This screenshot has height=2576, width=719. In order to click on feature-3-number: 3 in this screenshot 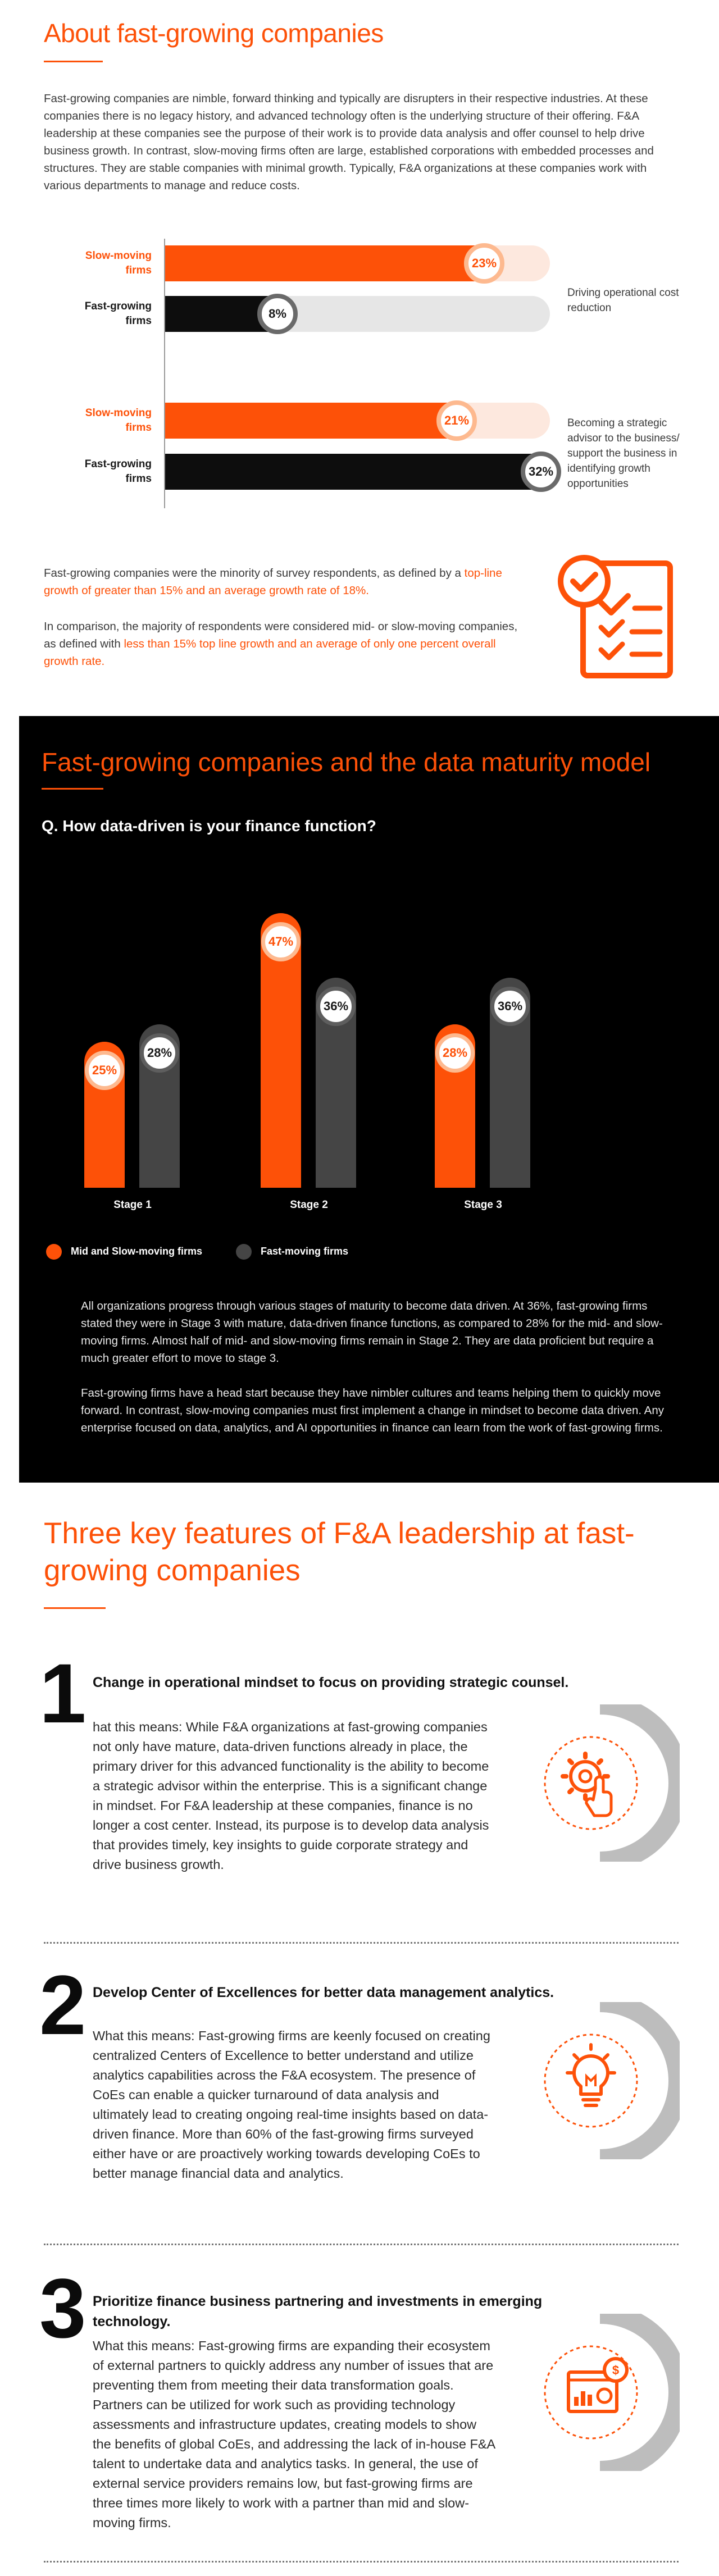, I will do `click(63, 2308)`.